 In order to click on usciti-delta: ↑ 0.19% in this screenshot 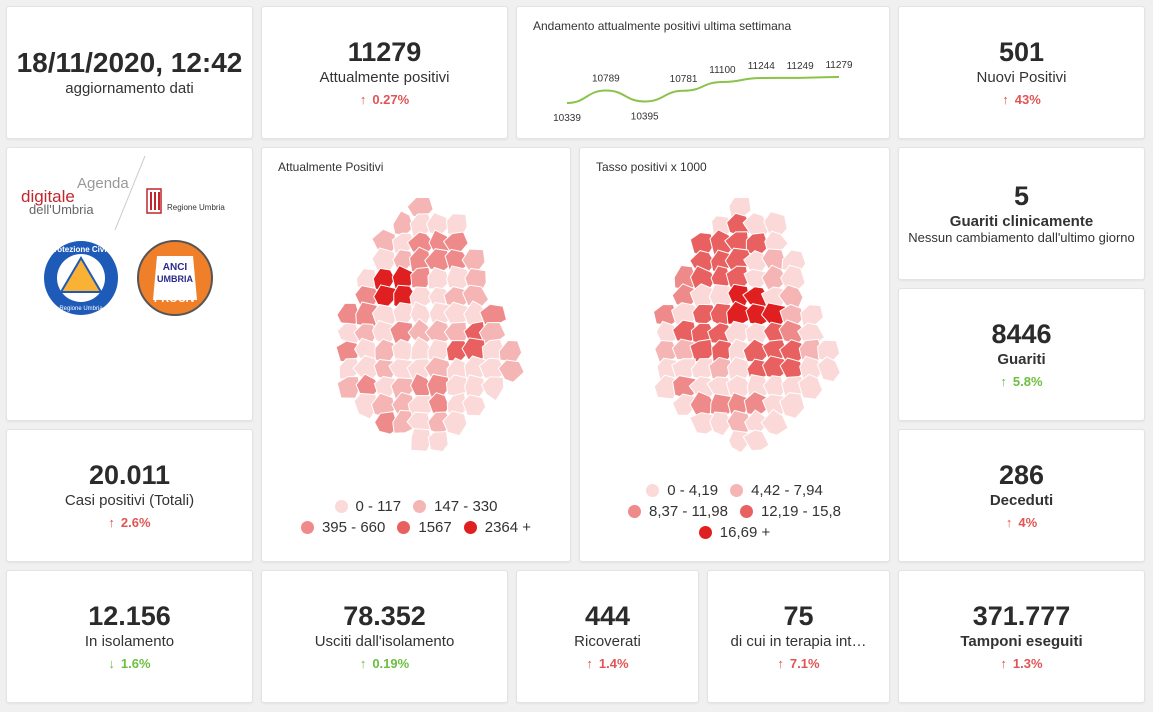, I will do `click(384, 663)`.